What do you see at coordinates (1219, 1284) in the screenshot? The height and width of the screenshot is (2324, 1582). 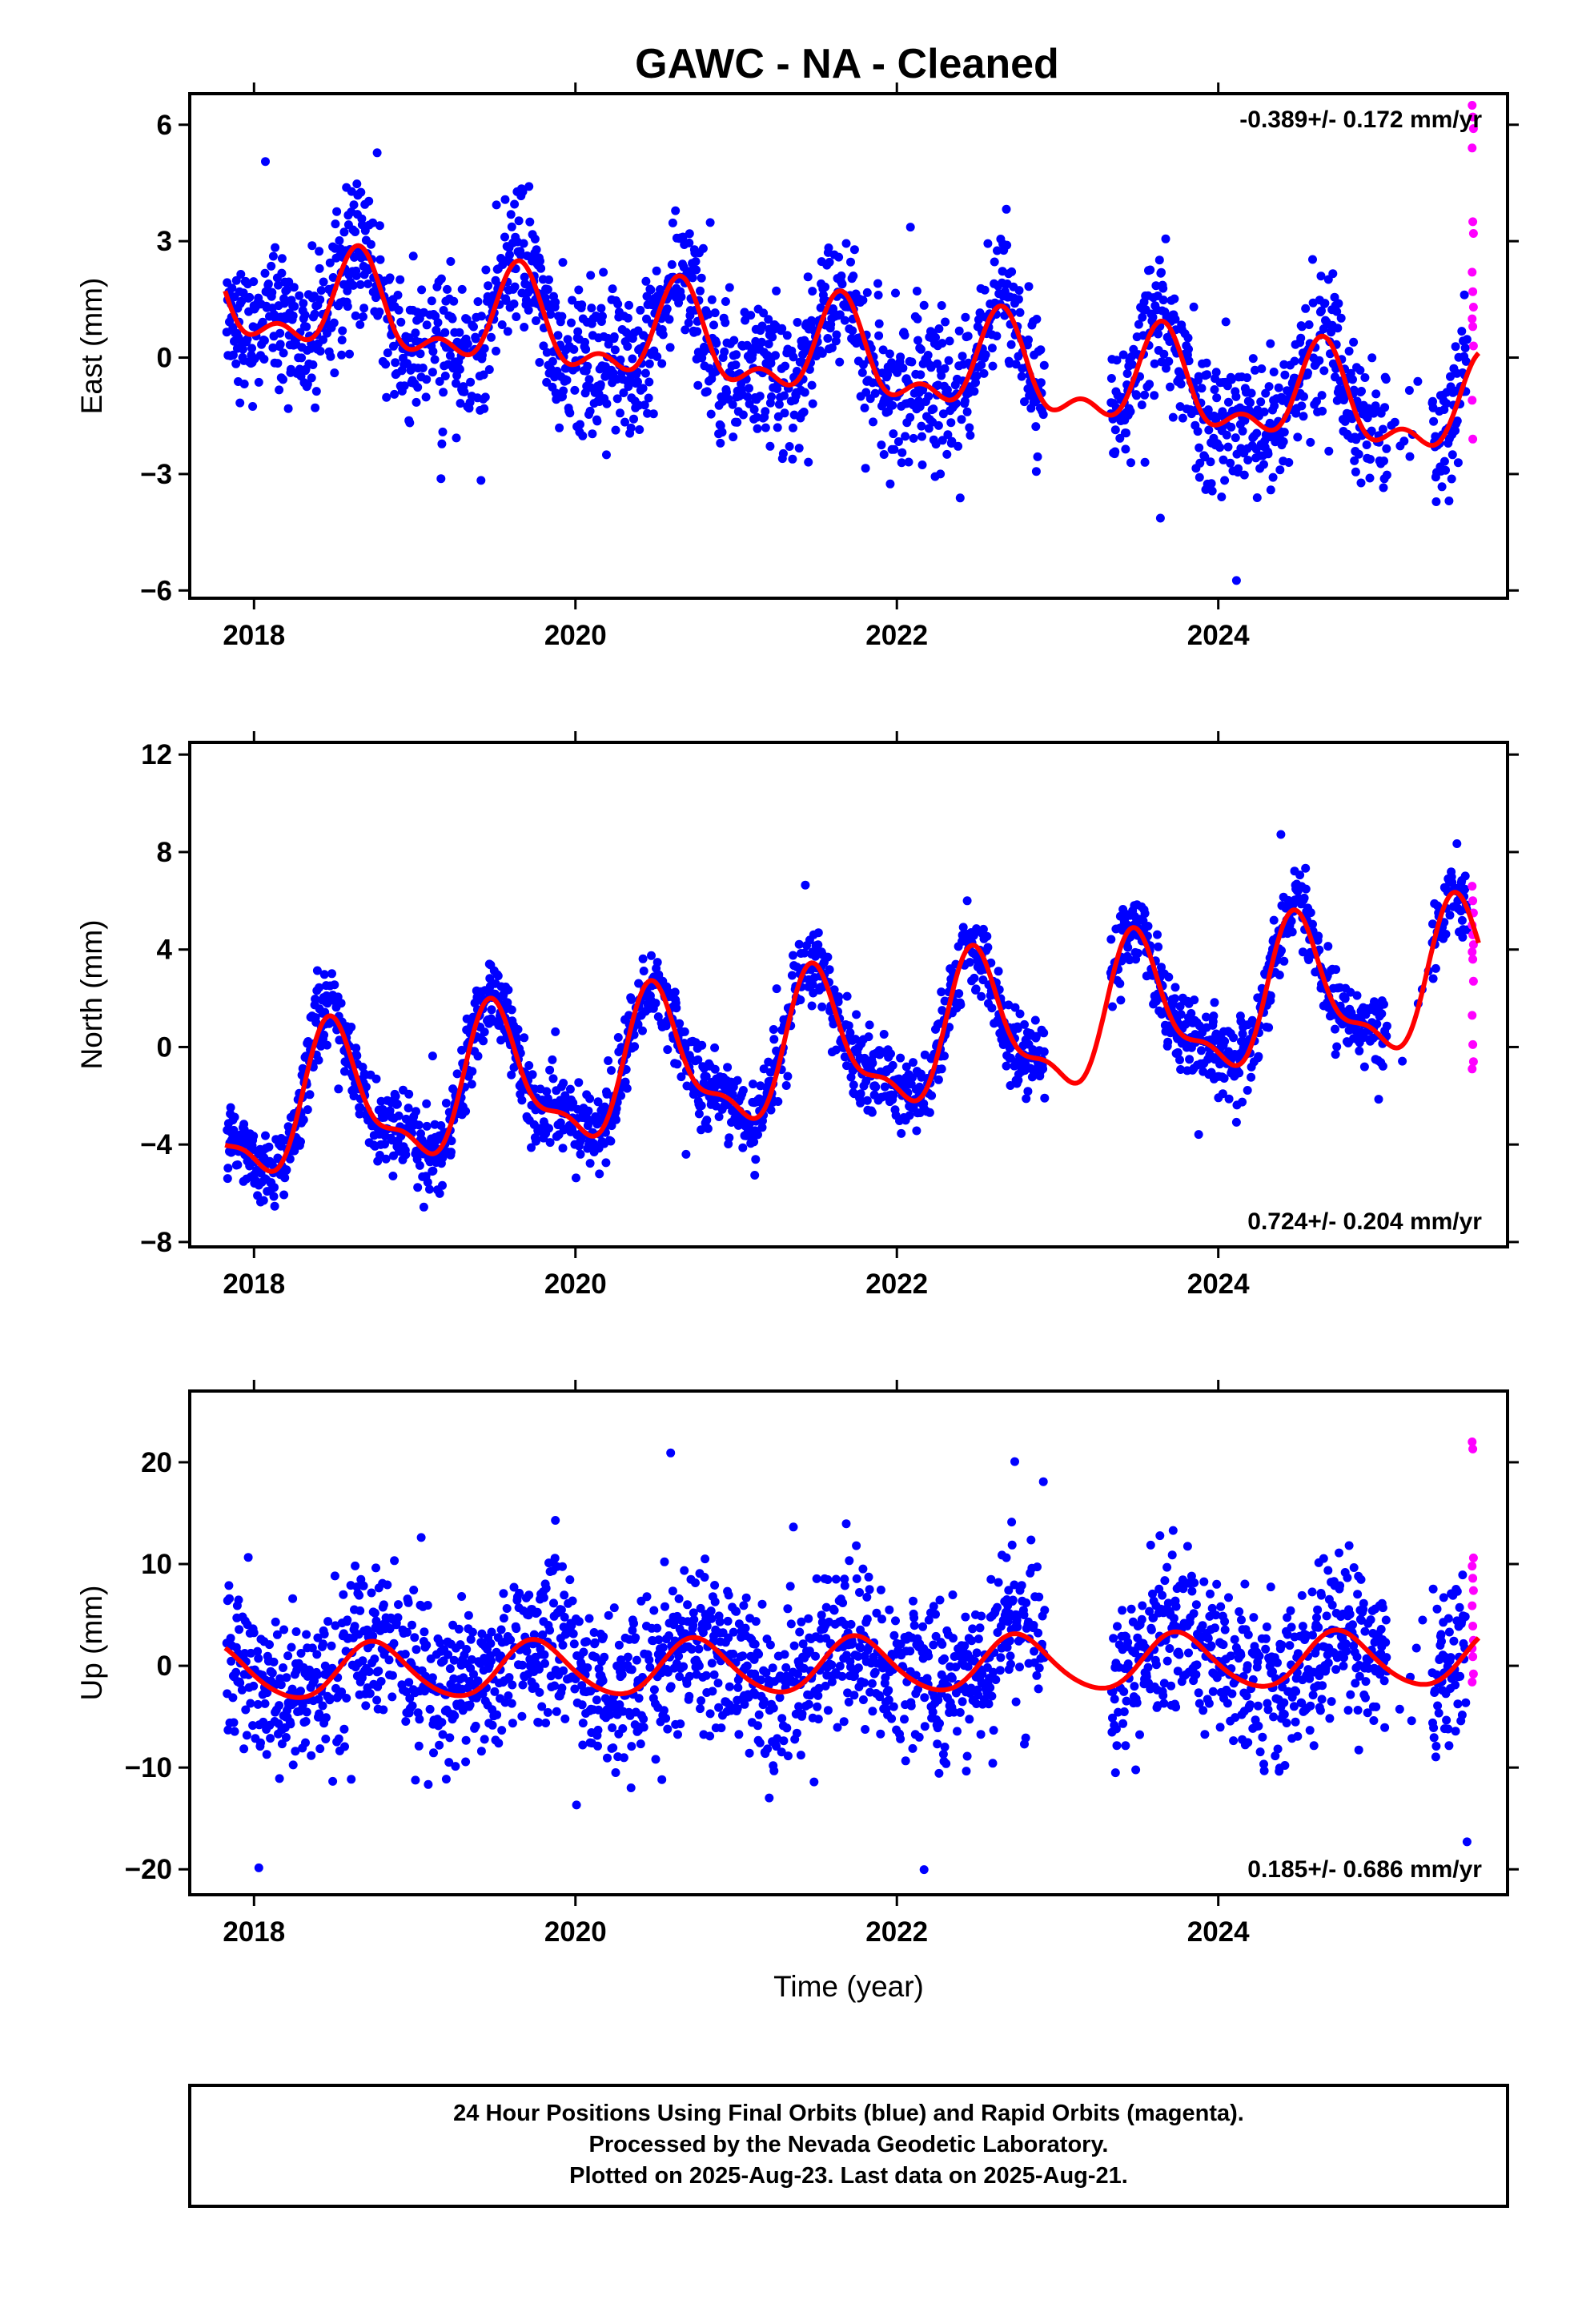 I see `x-tick-label: 2024` at bounding box center [1219, 1284].